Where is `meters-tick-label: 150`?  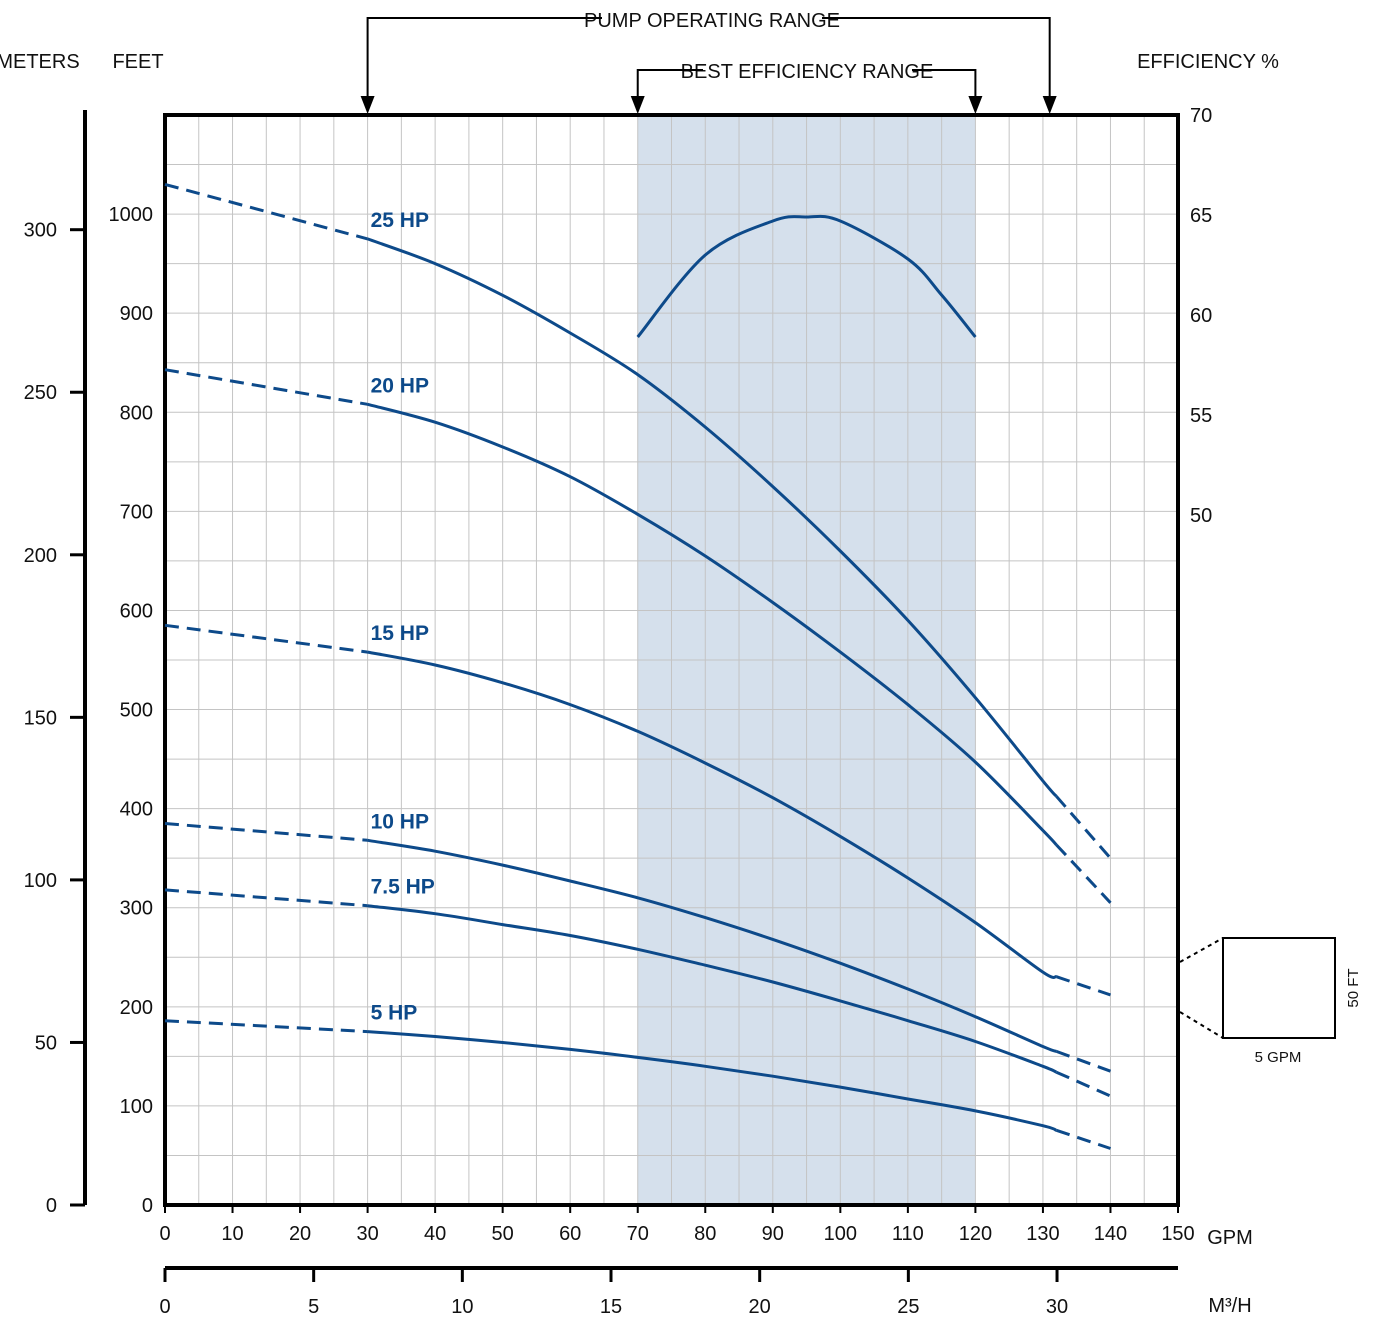 meters-tick-label: 150 is located at coordinates (40, 718).